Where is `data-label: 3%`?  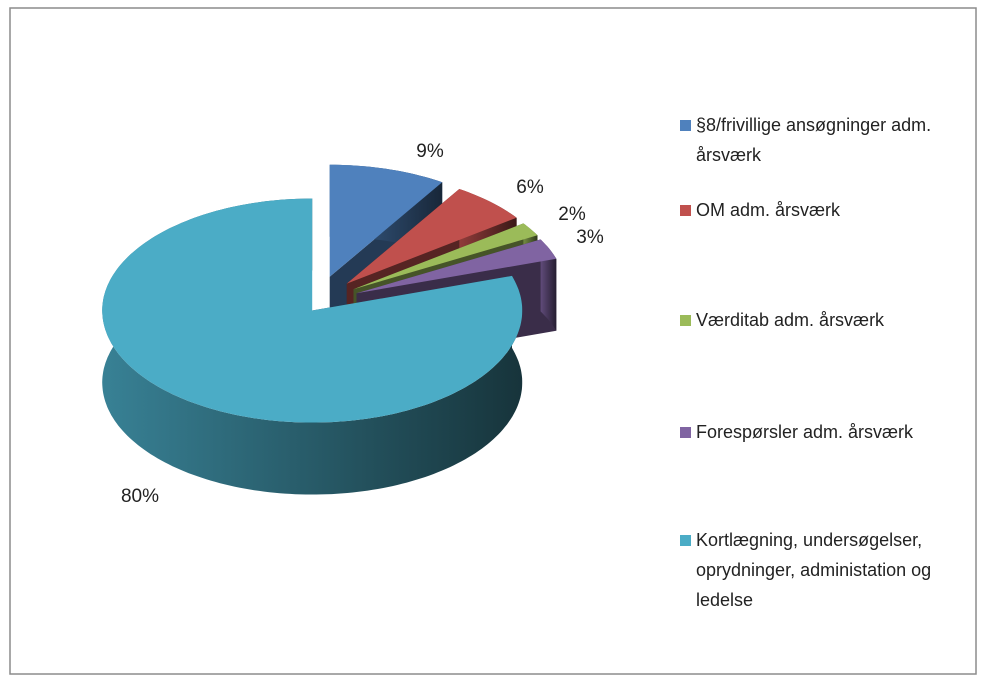
data-label: 3% is located at coordinates (590, 237).